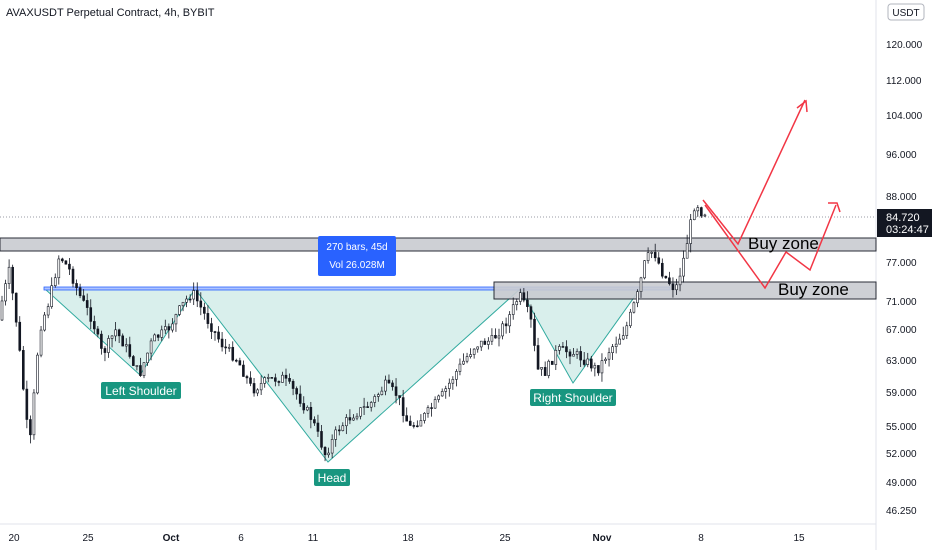 The image size is (932, 550). Describe the element at coordinates (685, 290) in the screenshot. I see `buy-zone-lower-box` at that location.